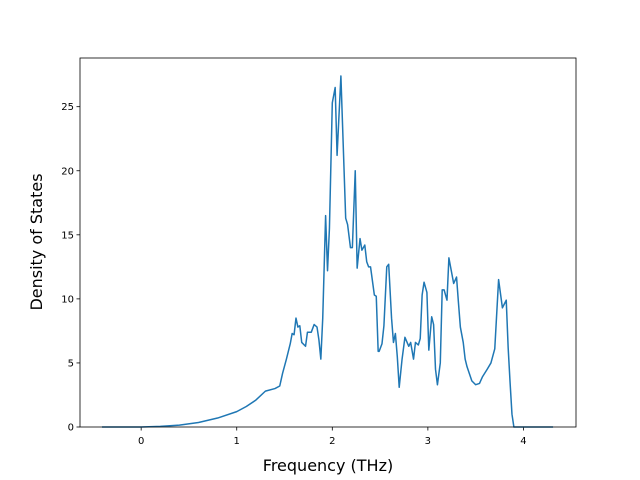  Describe the element at coordinates (71, 428) in the screenshot. I see `y-tick-label: 0` at that location.